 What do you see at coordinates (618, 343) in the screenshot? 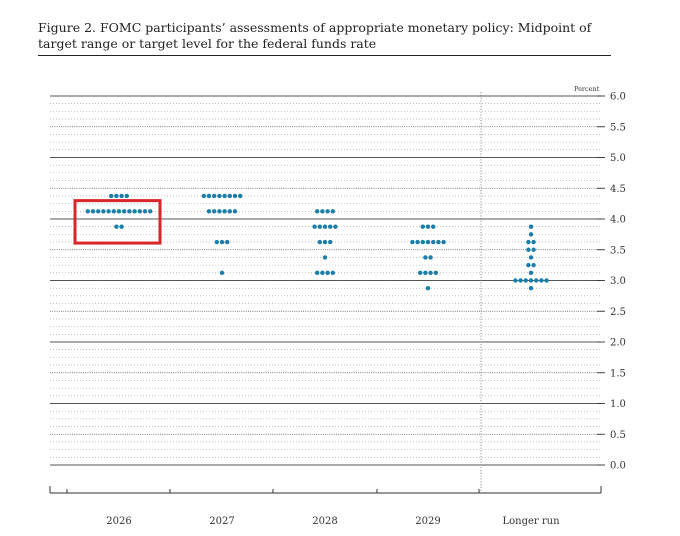
I see `y-tick-label: 2.0` at bounding box center [618, 343].